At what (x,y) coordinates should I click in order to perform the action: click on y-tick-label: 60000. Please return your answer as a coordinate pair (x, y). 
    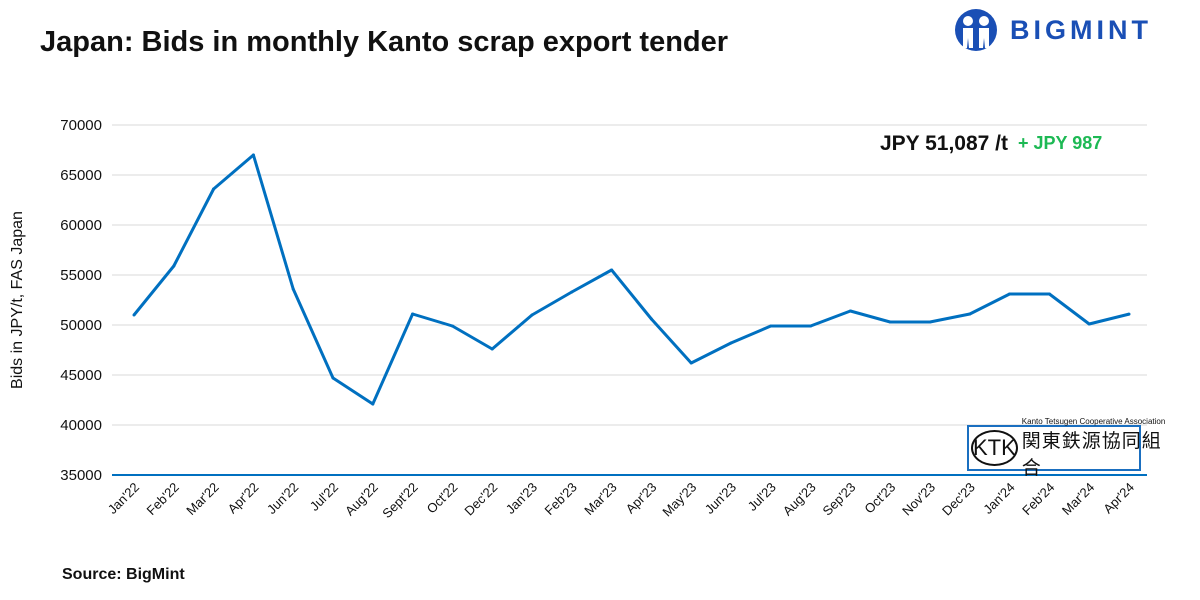
    Looking at the image, I should click on (81, 225).